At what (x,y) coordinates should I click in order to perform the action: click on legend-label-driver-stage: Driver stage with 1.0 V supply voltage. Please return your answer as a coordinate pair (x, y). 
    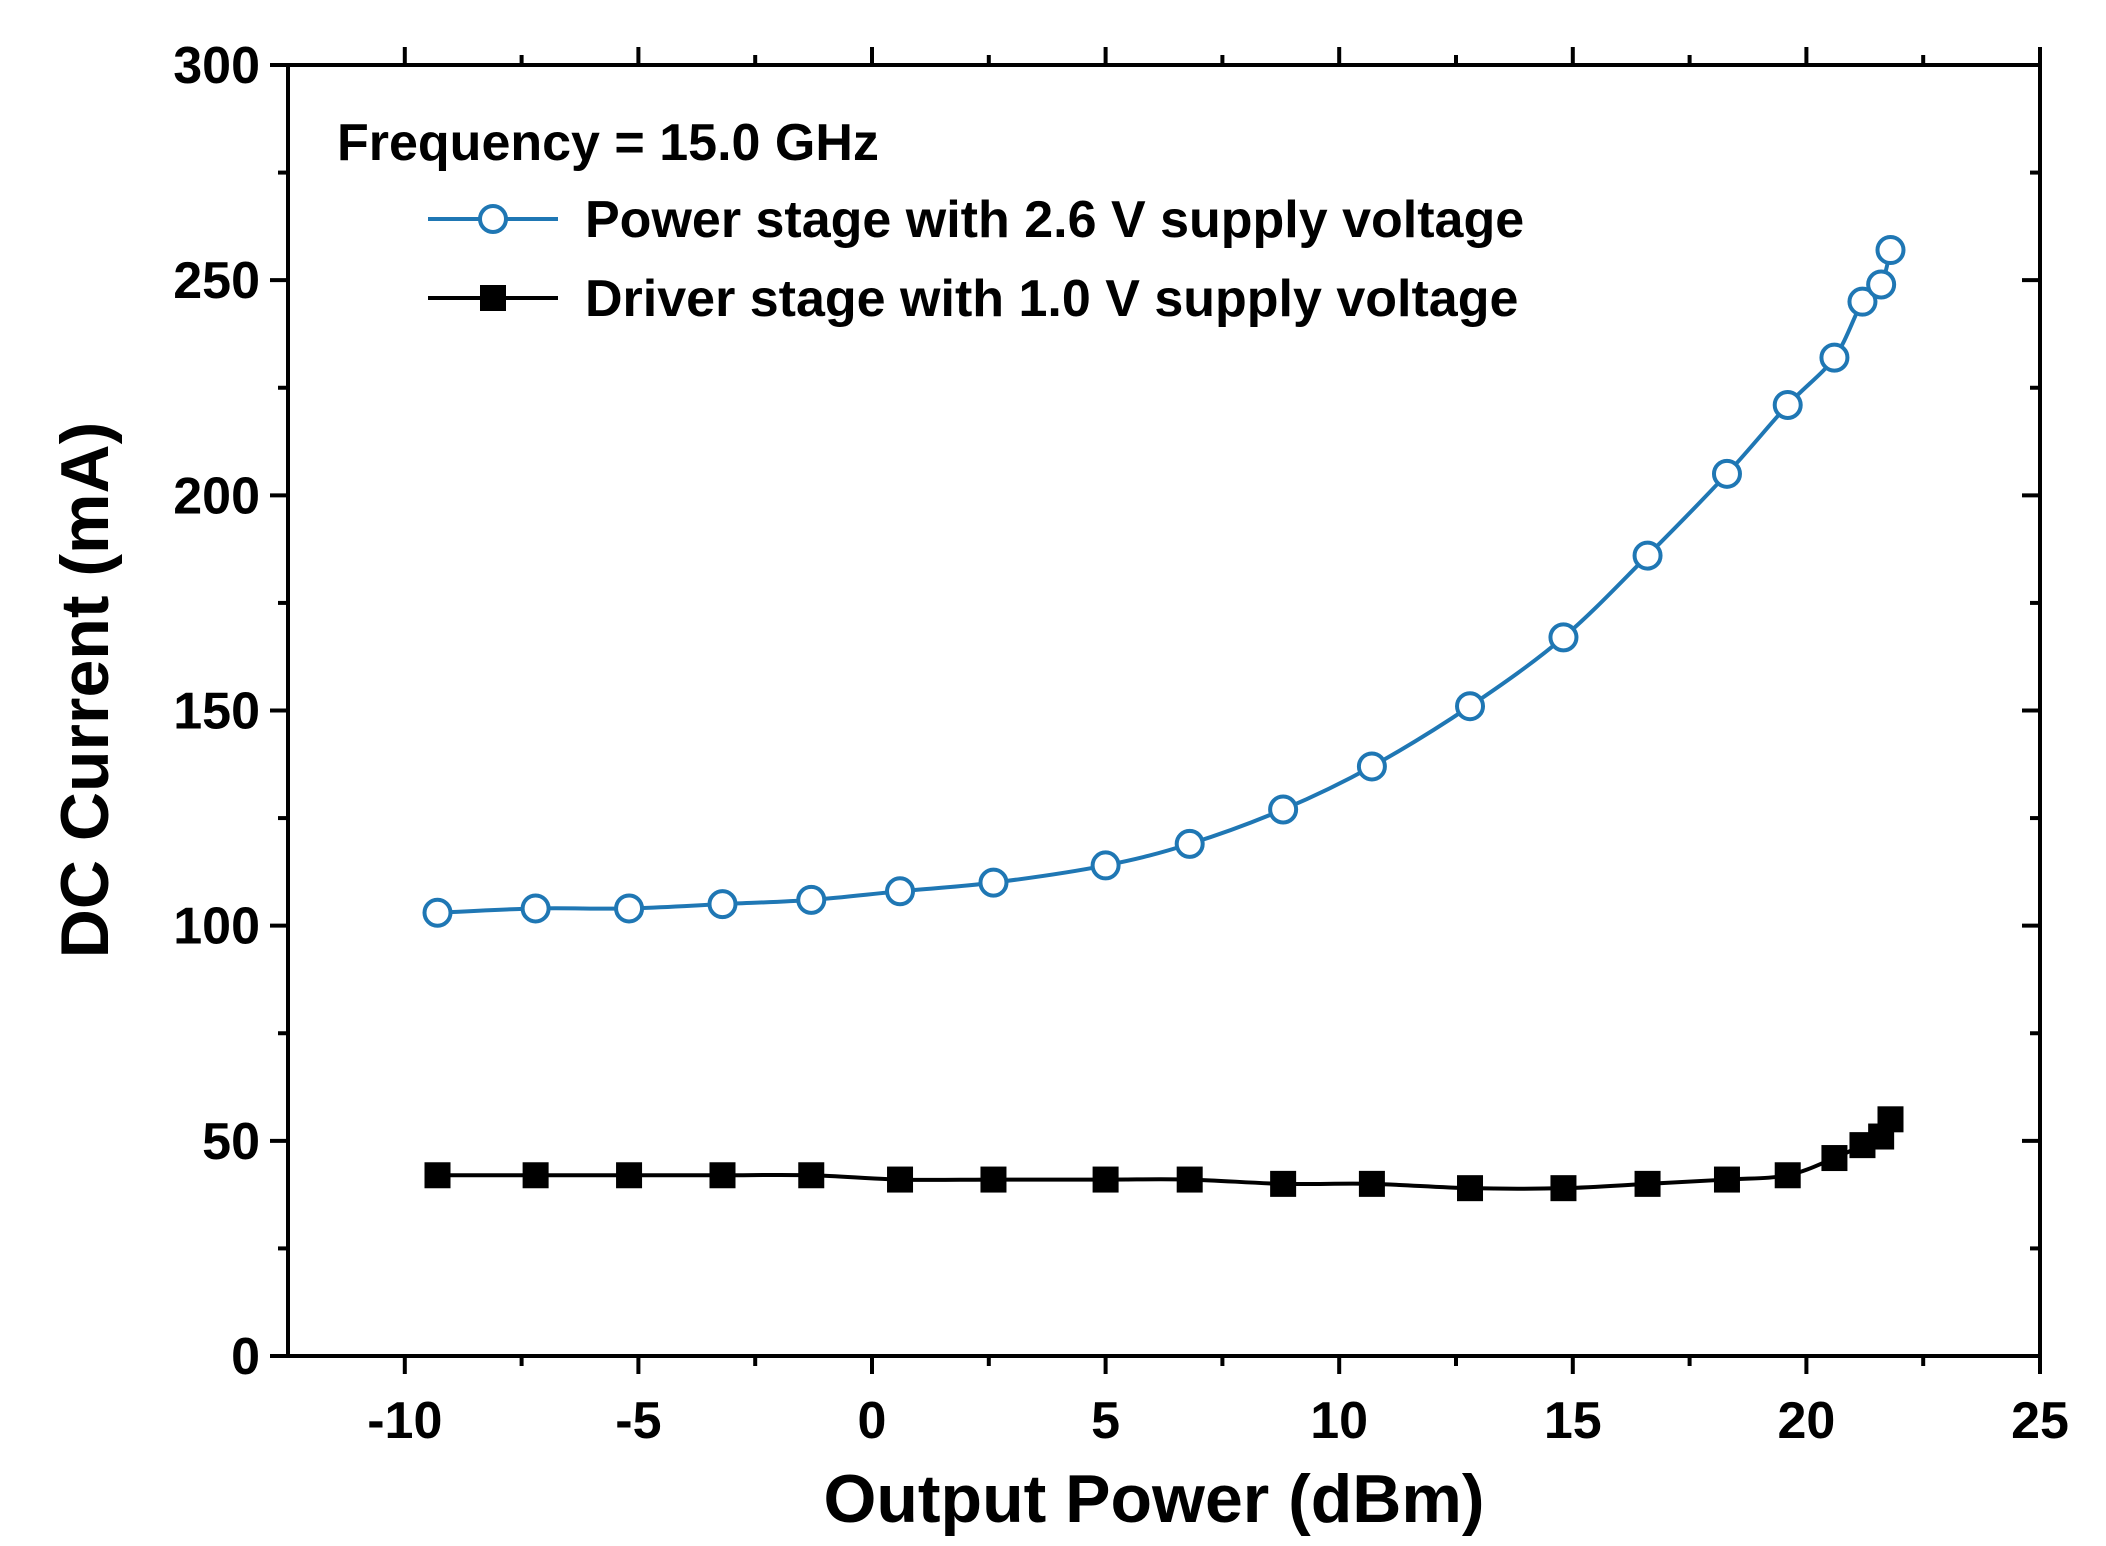
    Looking at the image, I should click on (1051, 299).